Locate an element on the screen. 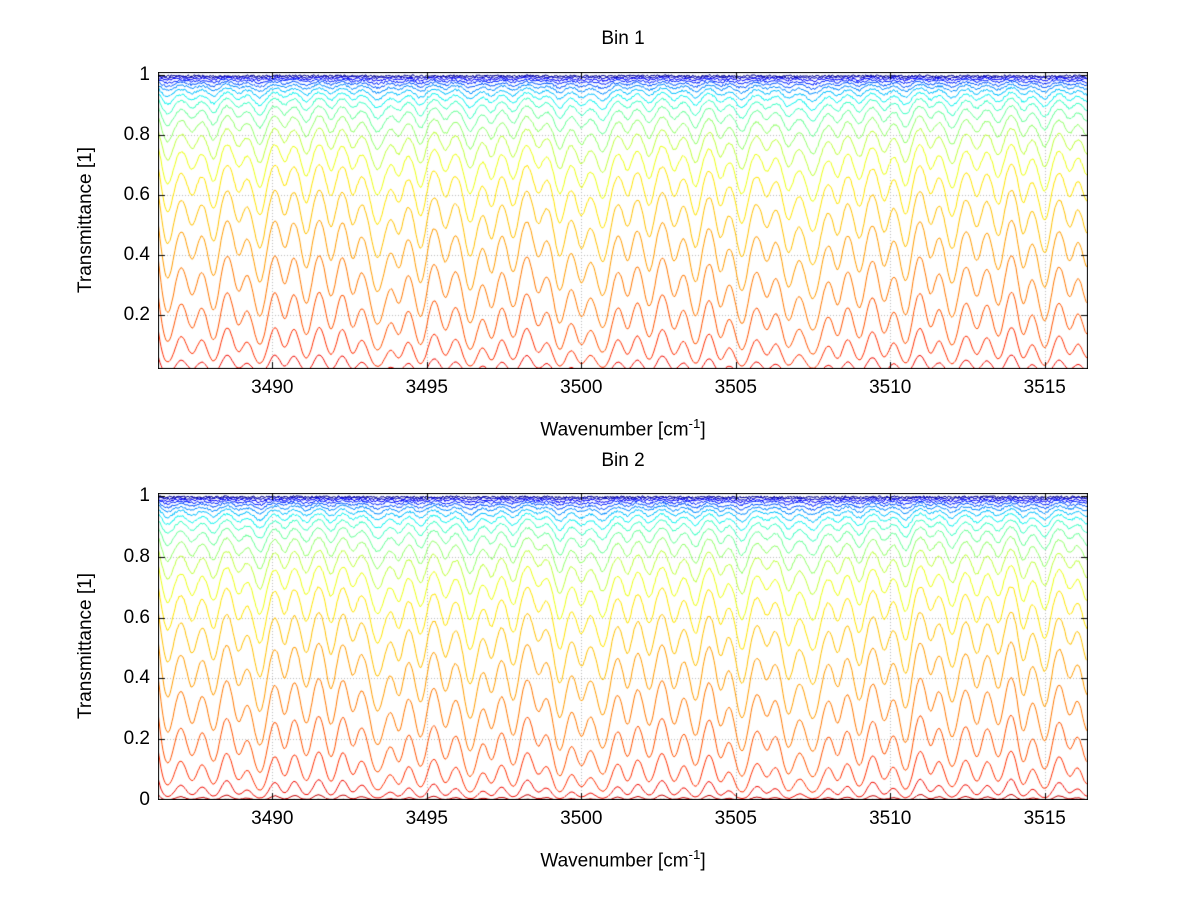  x-axis-label-bin1: Wavenumber [cm-1] is located at coordinates (623, 428).